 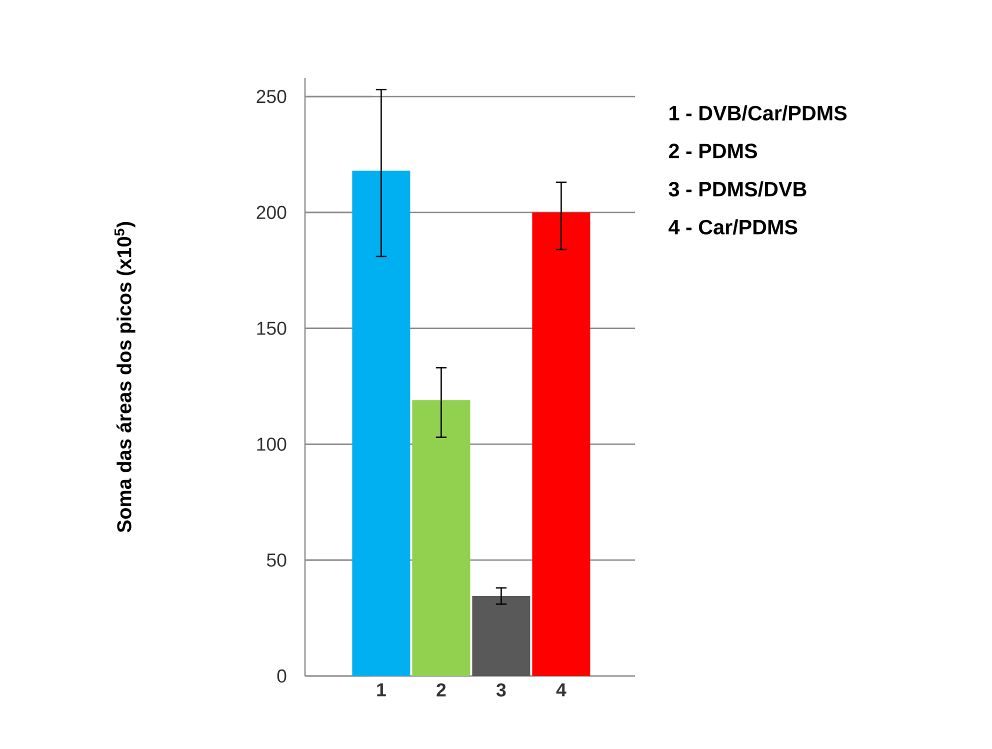 I want to click on text: 2 - PDMS, so click(x=712, y=151).